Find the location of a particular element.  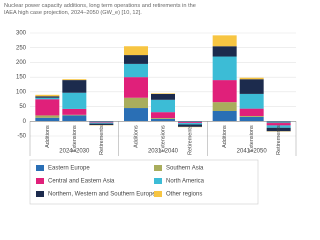

y-tick-label: 300 is located at coordinates (21, 34).